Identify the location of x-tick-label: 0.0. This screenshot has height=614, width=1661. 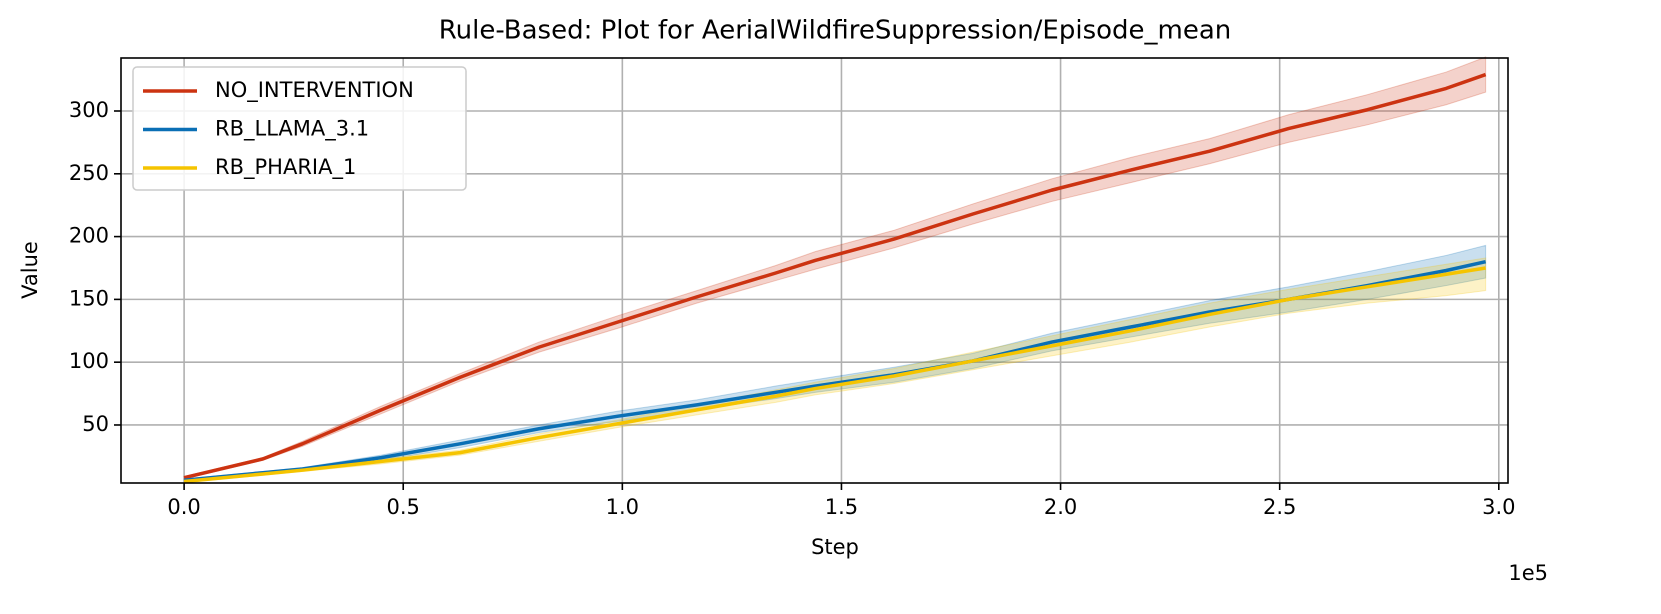
(183, 507).